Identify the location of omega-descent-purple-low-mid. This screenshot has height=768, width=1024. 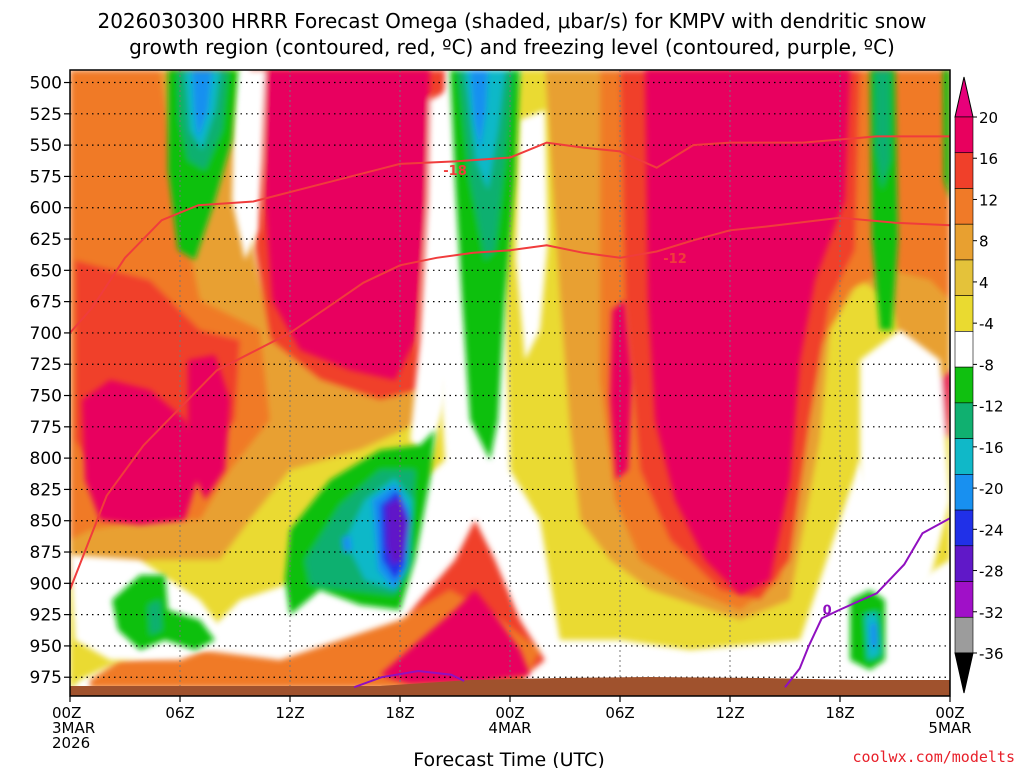
(397, 531).